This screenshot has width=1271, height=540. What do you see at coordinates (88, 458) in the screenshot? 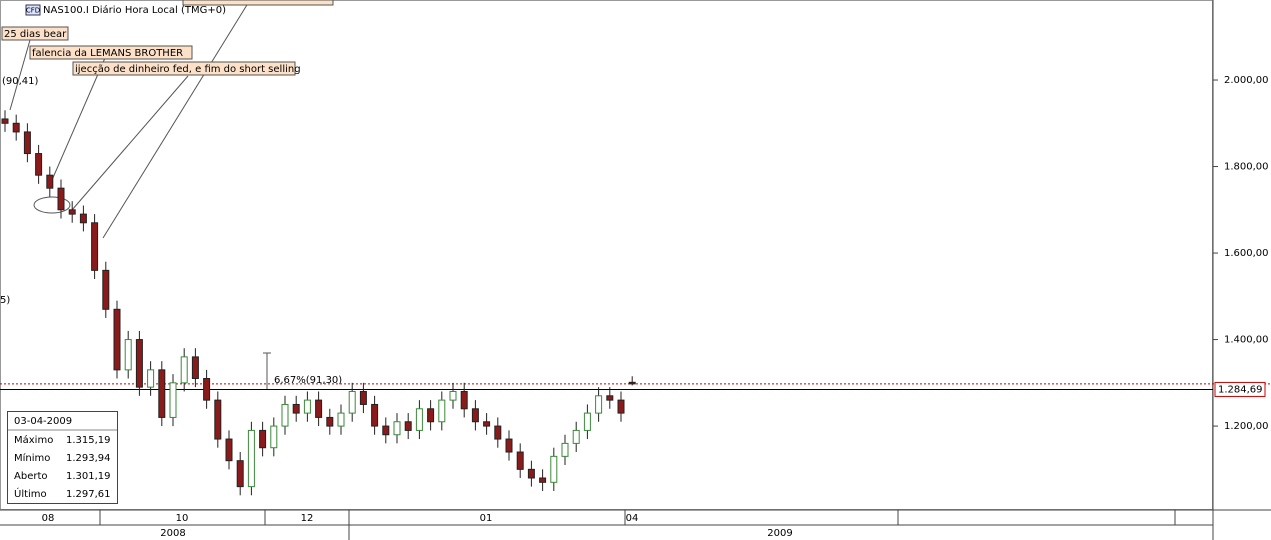
I see `info-value: 1.293,94` at bounding box center [88, 458].